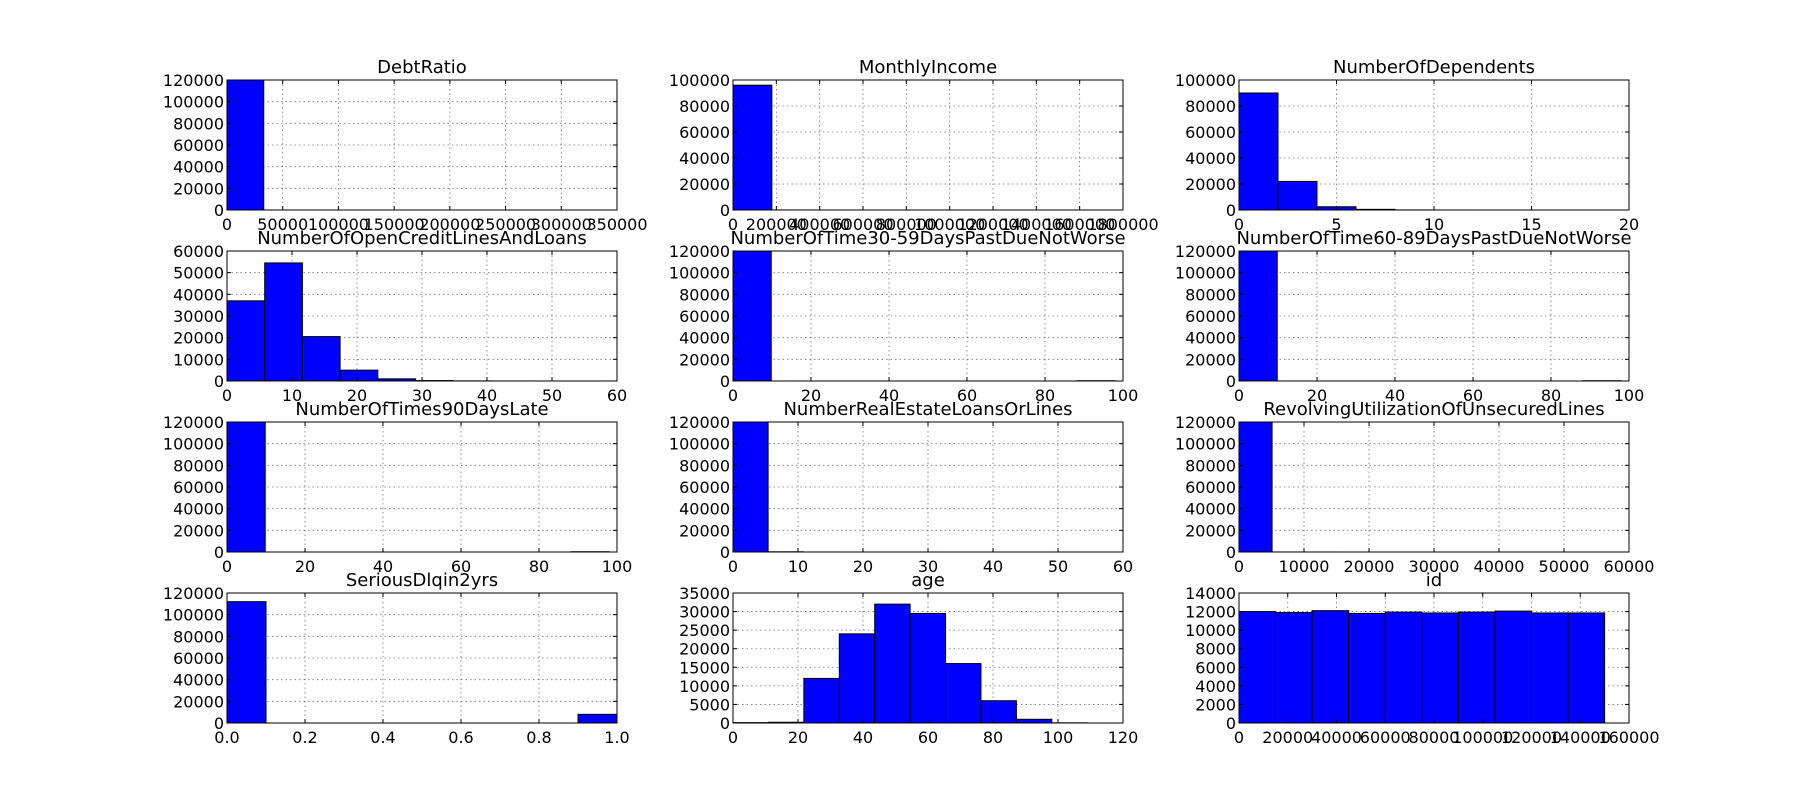 The height and width of the screenshot is (800, 1800). What do you see at coordinates (992, 224) in the screenshot?
I see `x-tick-label: 1200000` at bounding box center [992, 224].